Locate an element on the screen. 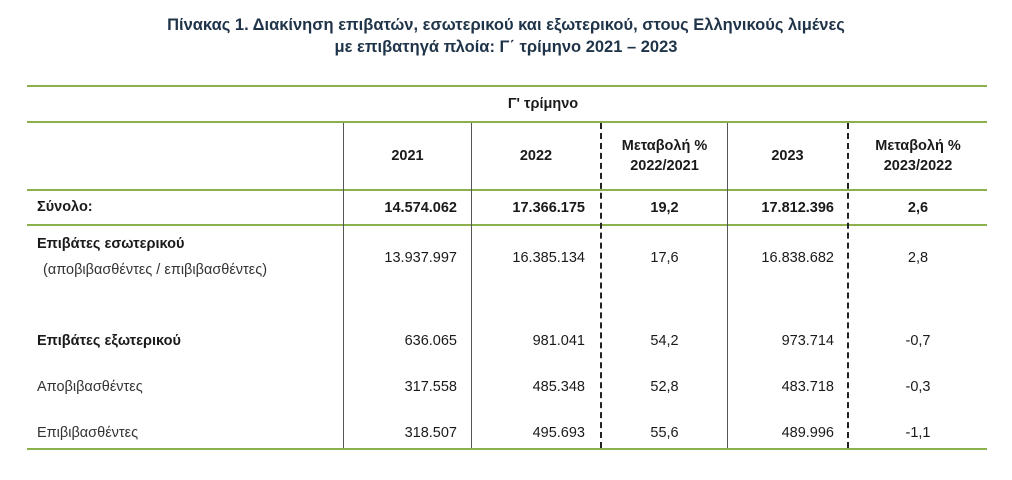  domestic-2023: 16.838.682 is located at coordinates (797, 258).